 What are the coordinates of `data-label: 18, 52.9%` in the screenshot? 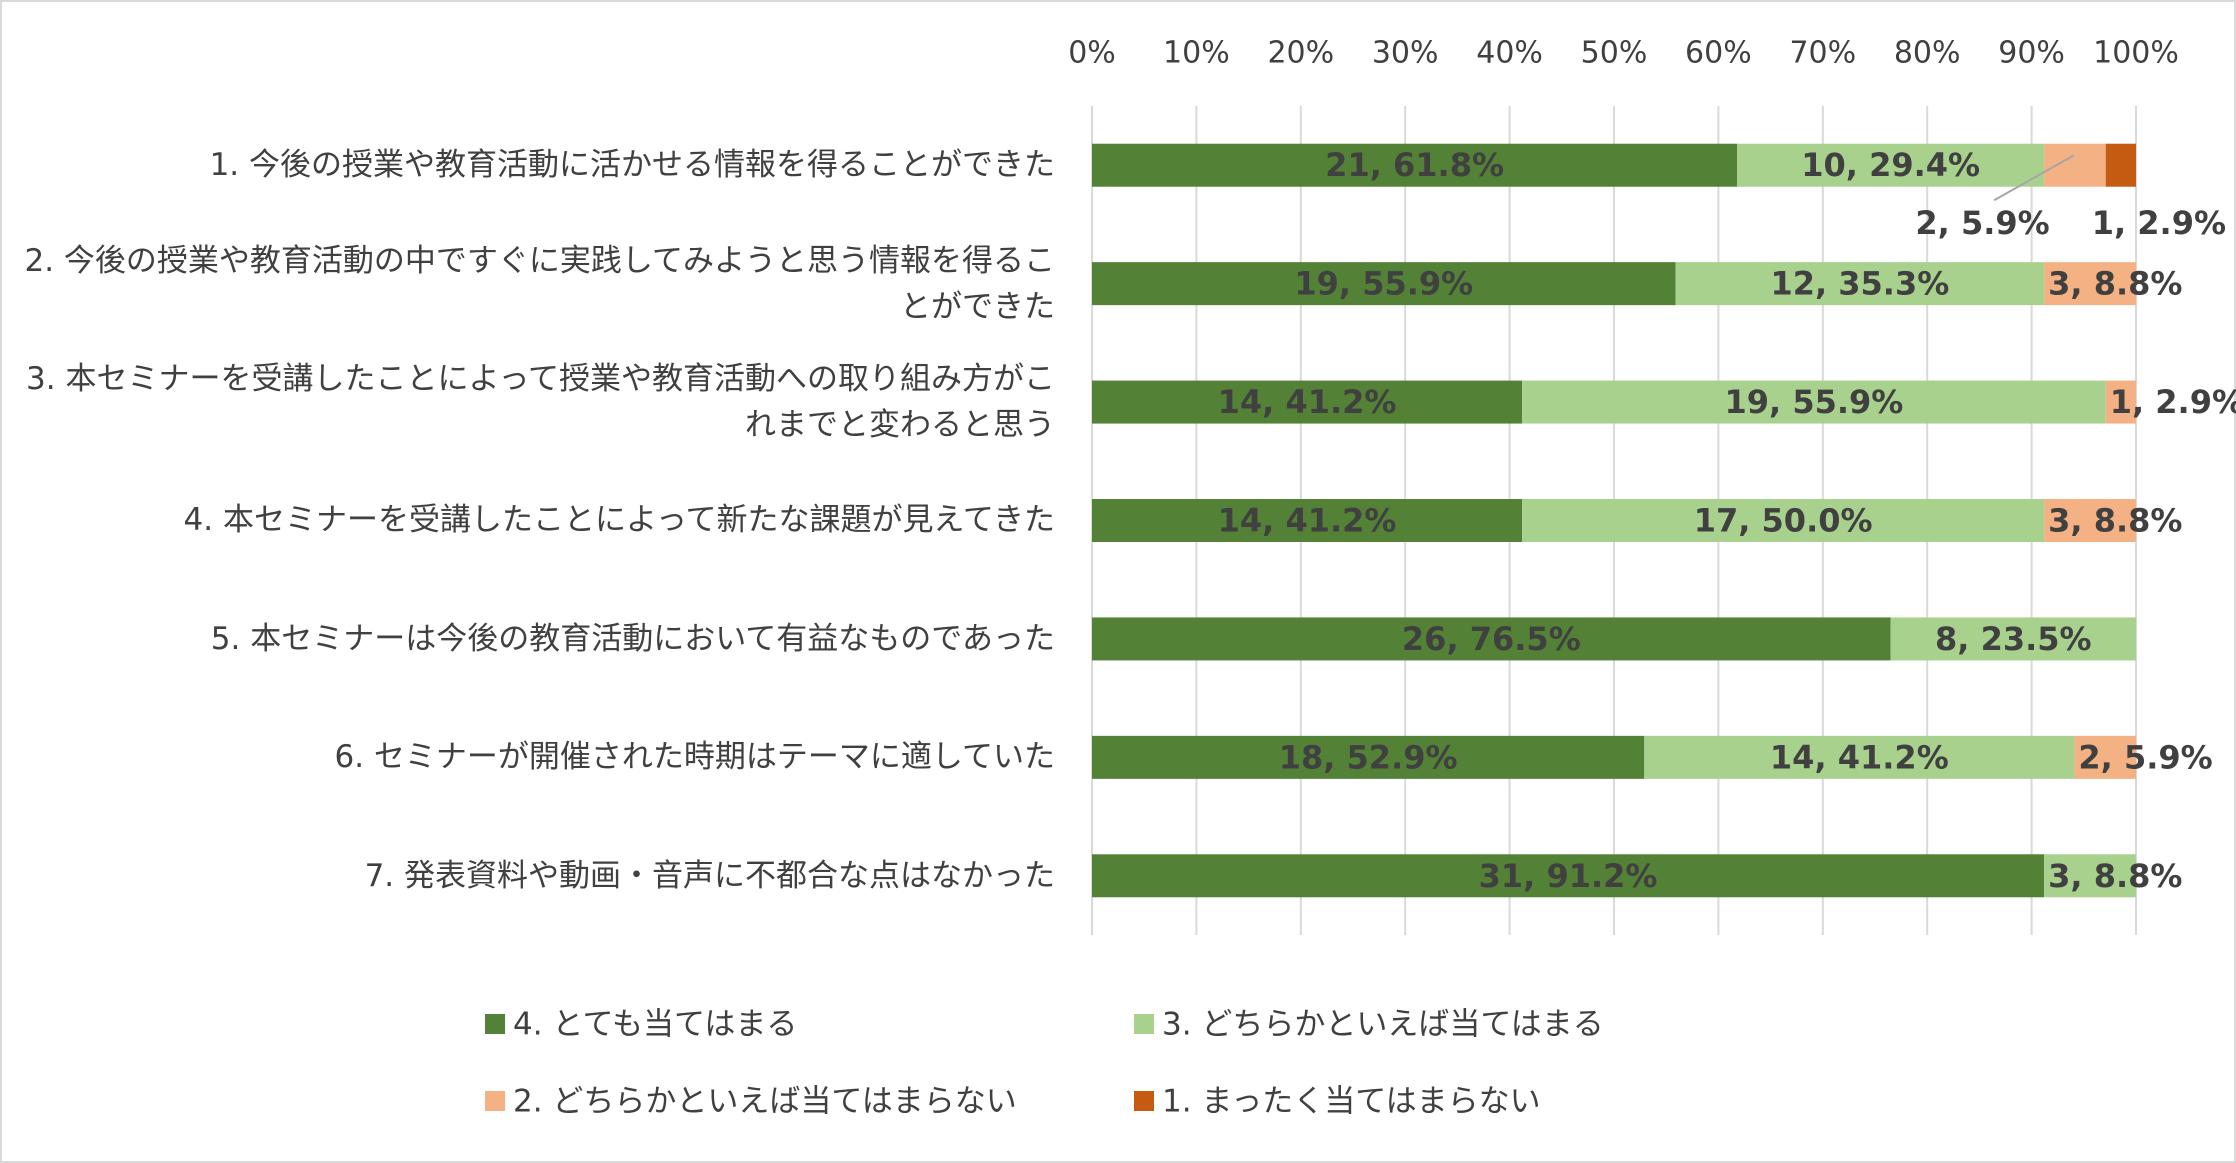 It's located at (1368, 757).